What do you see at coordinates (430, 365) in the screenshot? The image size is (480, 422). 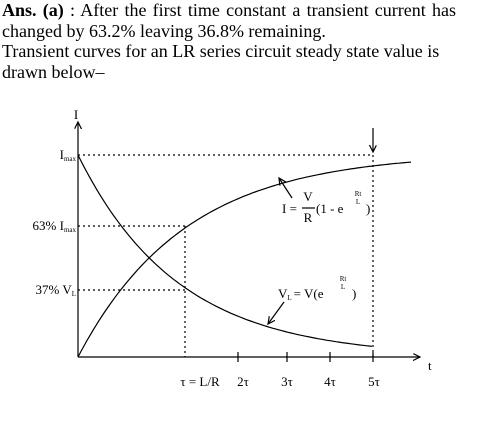 I see `x-axis-label: t` at bounding box center [430, 365].